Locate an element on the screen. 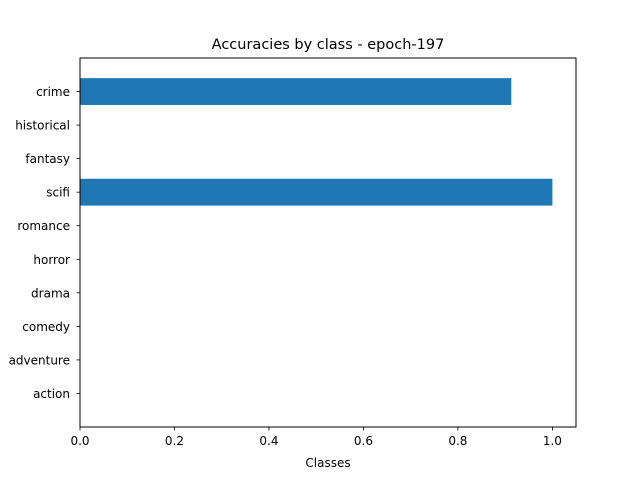 The width and height of the screenshot is (640, 480). y-tick-label: horror is located at coordinates (51, 260).